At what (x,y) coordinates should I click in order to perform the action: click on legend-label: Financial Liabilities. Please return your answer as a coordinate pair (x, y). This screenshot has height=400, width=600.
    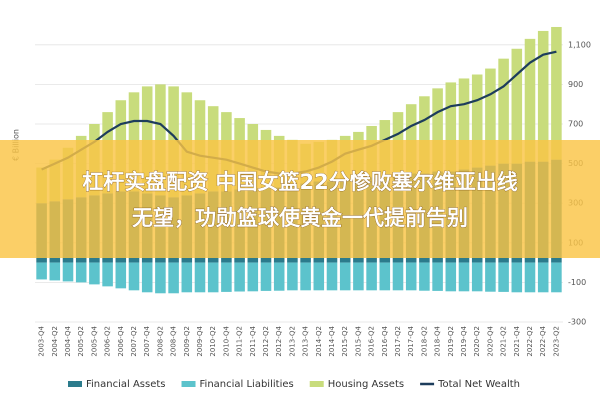
    Looking at the image, I should click on (247, 384).